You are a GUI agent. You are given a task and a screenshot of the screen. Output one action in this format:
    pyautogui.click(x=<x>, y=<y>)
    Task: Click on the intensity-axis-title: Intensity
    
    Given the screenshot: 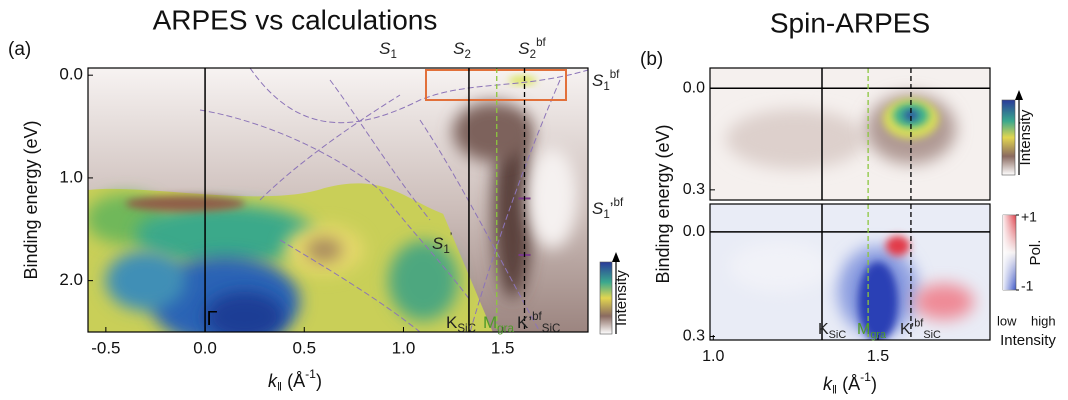 What is the action you would take?
    pyautogui.click(x=1028, y=340)
    